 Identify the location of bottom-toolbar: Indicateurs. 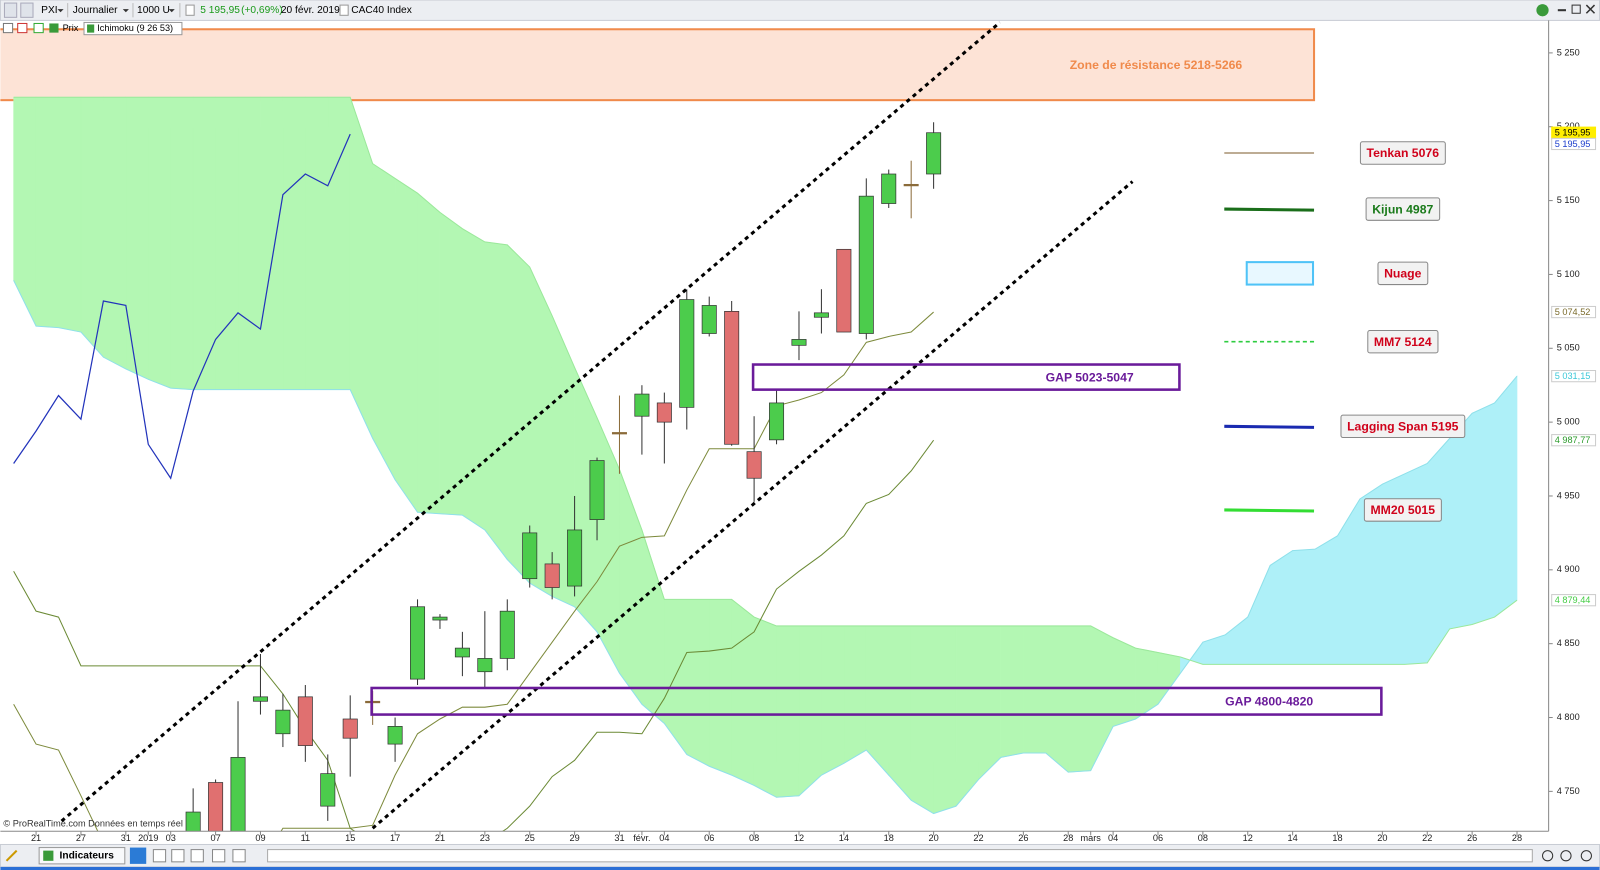
(800, 856).